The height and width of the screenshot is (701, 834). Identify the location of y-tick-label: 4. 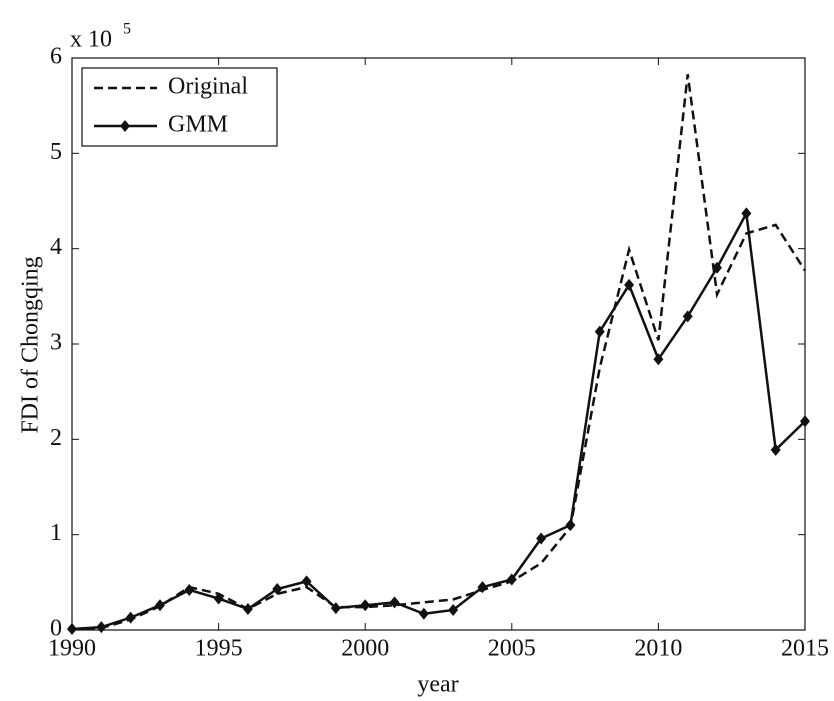
(56, 247).